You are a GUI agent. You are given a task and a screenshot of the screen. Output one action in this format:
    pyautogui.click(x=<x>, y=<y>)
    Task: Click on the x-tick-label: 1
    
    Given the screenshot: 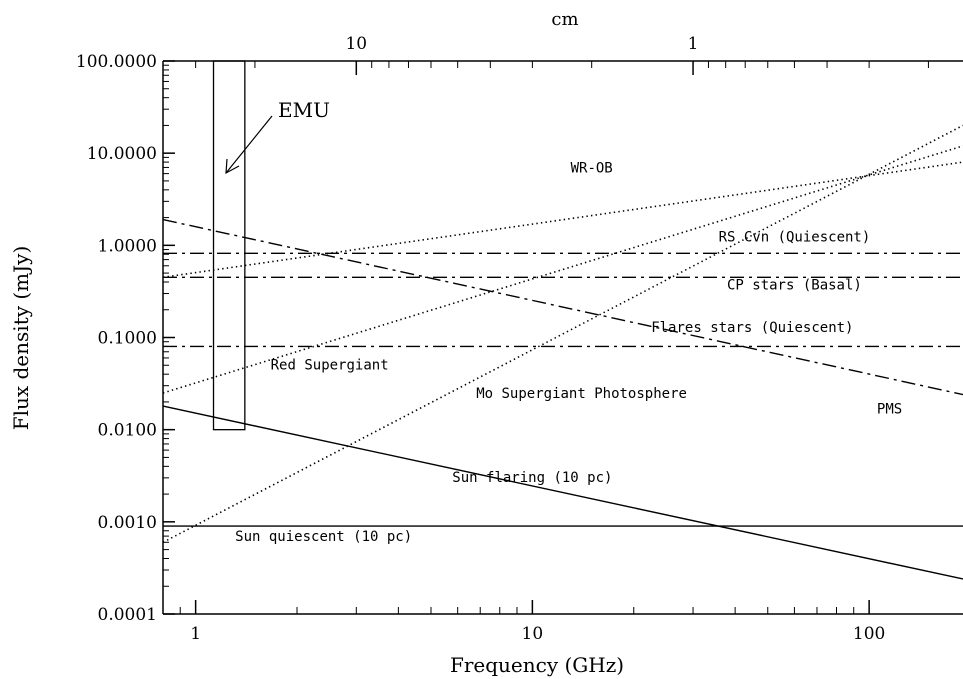 What is the action you would take?
    pyautogui.click(x=195, y=634)
    